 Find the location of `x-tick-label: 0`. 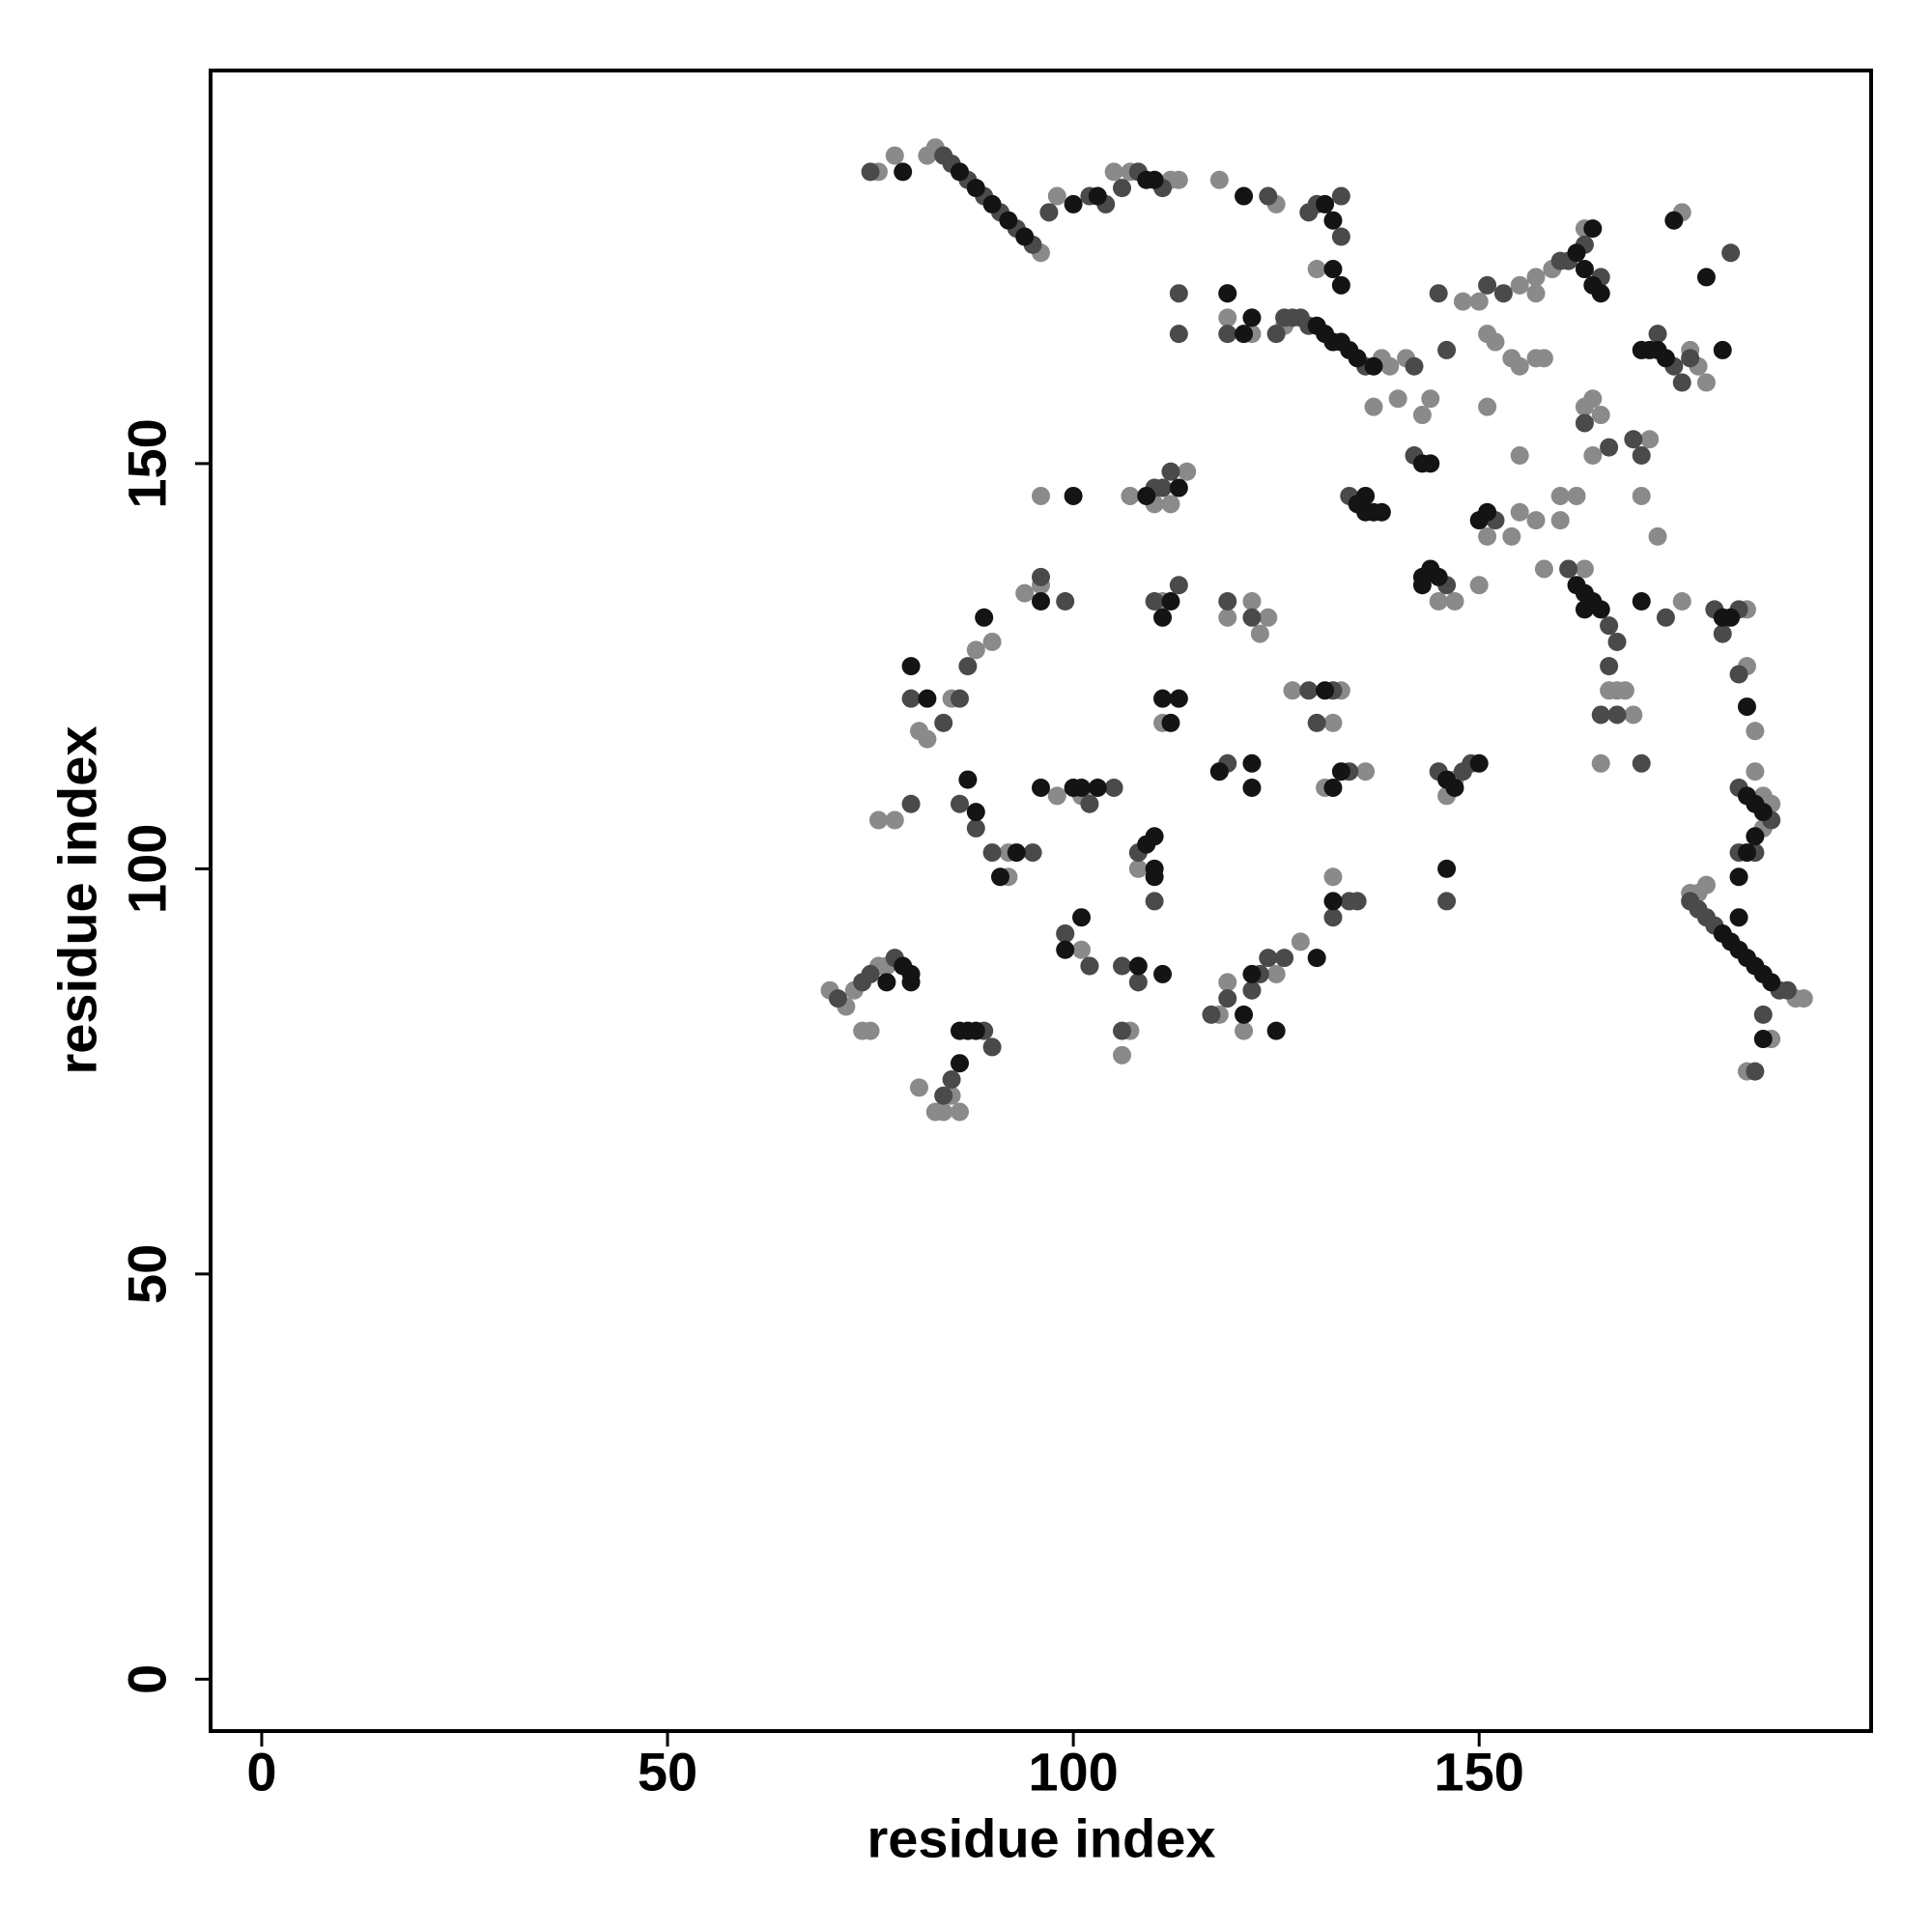

x-tick-label: 0 is located at coordinates (261, 1772).